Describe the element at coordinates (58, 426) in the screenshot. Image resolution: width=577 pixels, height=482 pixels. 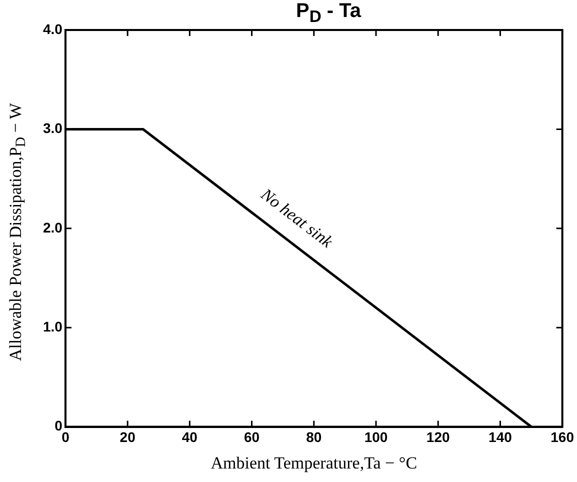
I see `y-tick-label: 0` at that location.